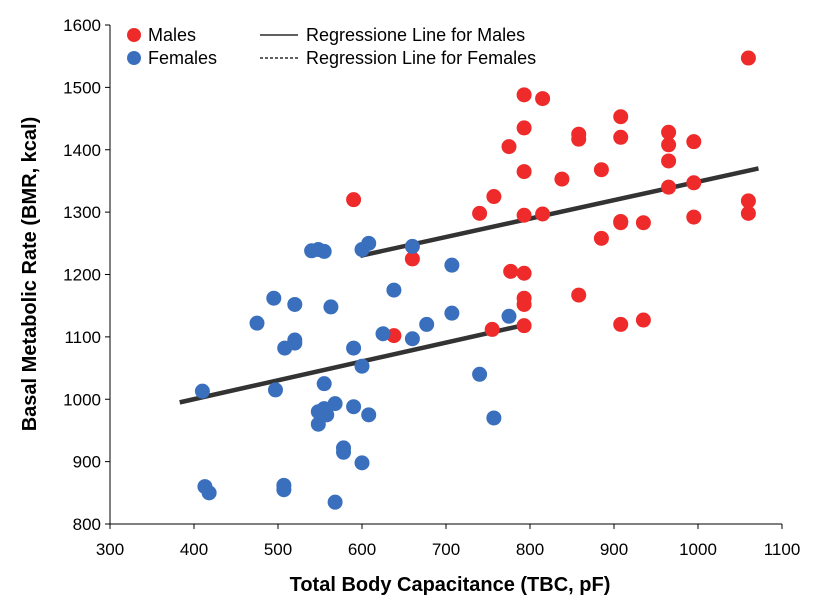 This screenshot has height=609, width=818. Describe the element at coordinates (530, 549) in the screenshot. I see `x-tick-label: 800` at that location.